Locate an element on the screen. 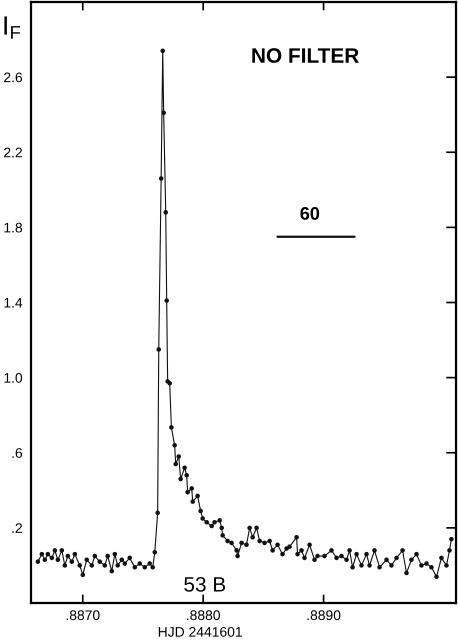  x-axis-title: HJD 2441601 is located at coordinates (200, 631).